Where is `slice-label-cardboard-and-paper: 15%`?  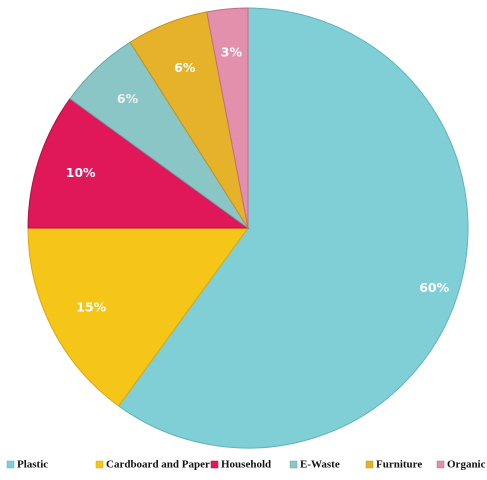 slice-label-cardboard-and-paper: 15% is located at coordinates (91, 306).